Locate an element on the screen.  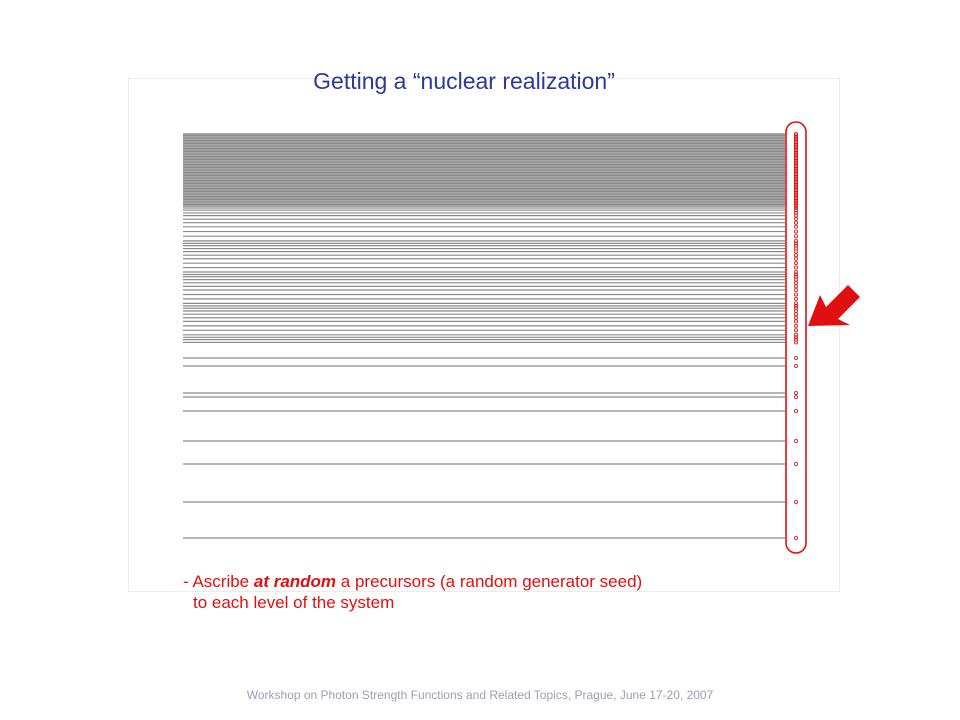
arrow-pointing-left-down-icon is located at coordinates (834, 305).